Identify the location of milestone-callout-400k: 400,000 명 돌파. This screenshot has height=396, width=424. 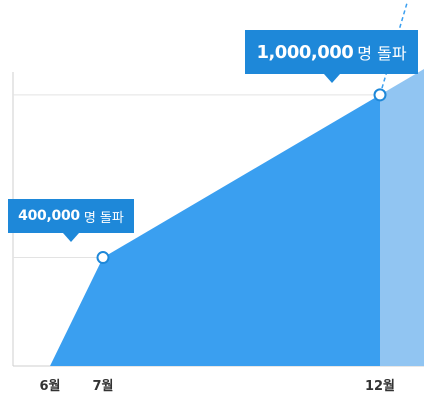
(71, 220).